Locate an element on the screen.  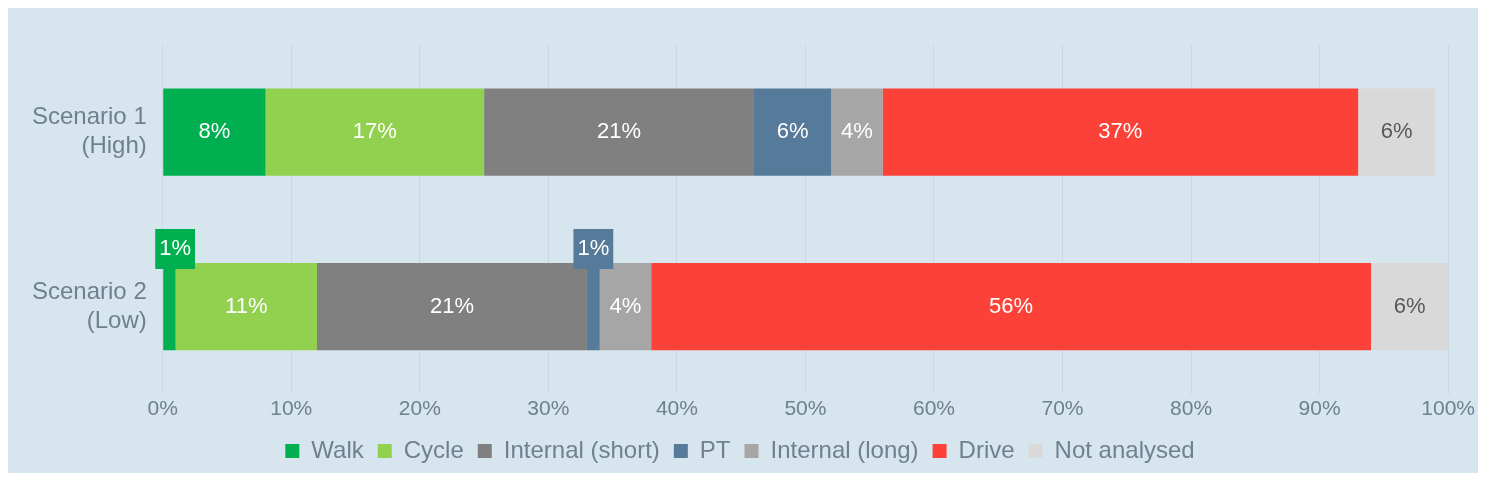
legend-label: Internal (long) is located at coordinates (844, 449).